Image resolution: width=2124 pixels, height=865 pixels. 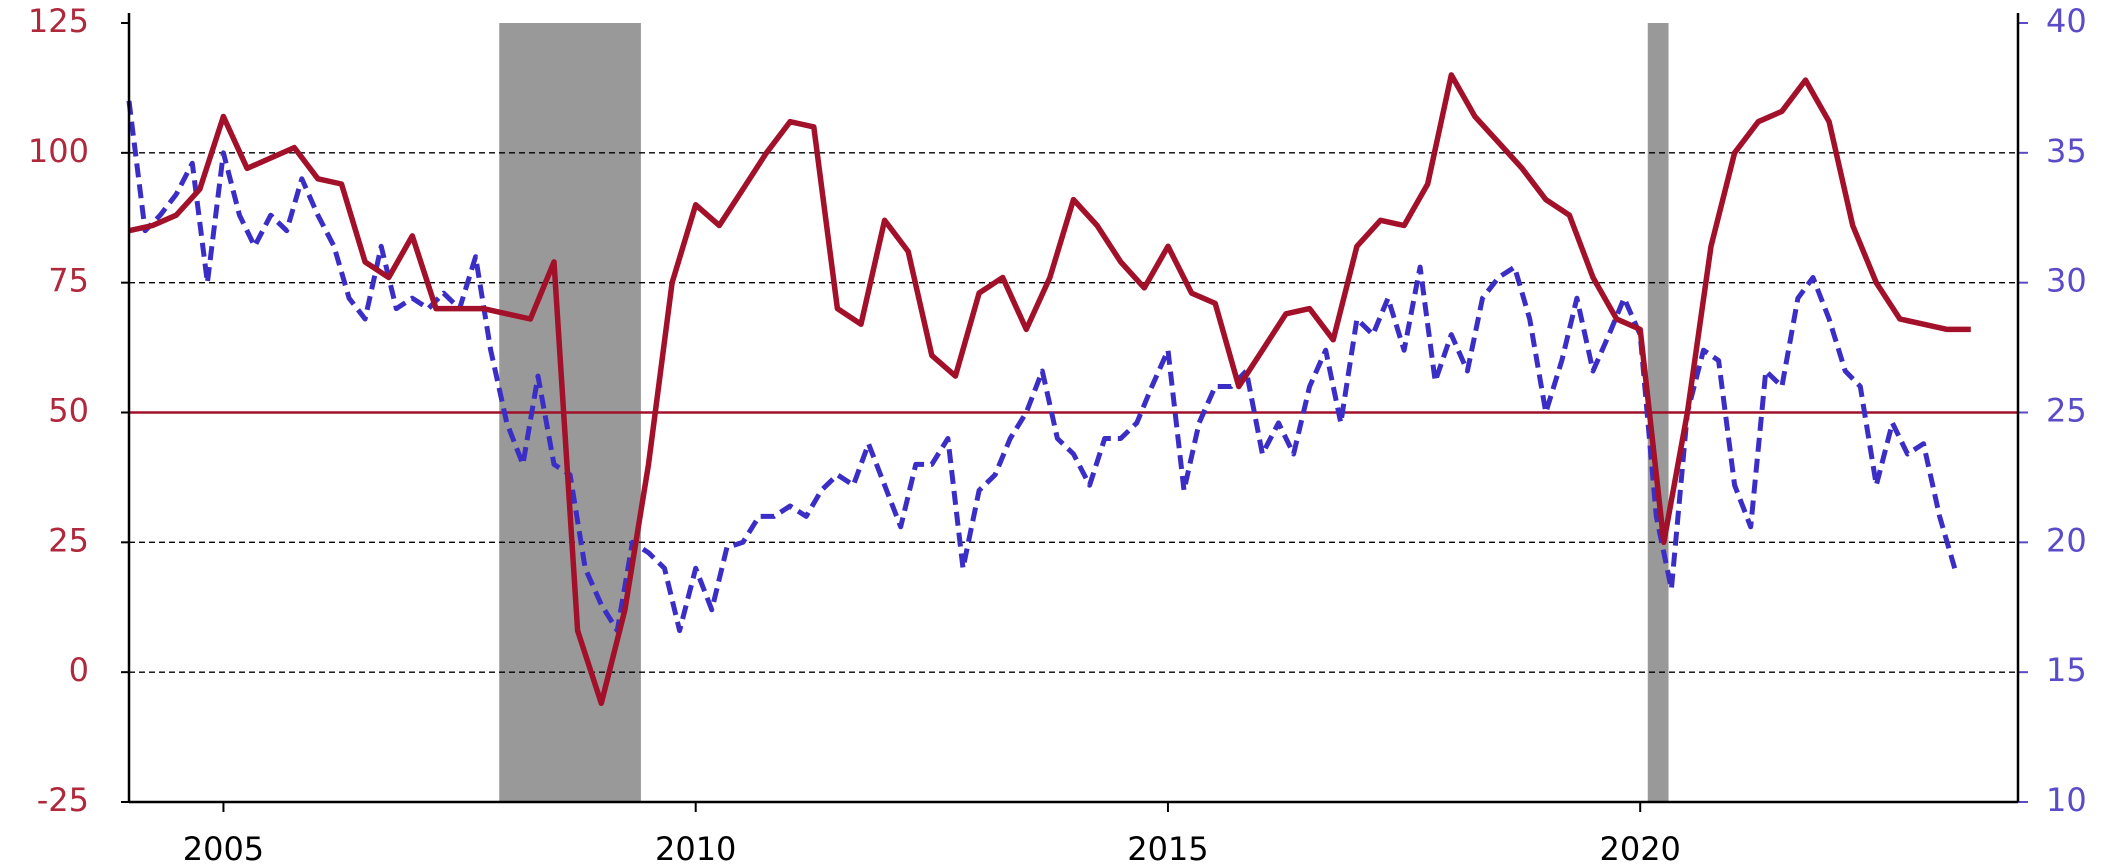 What do you see at coordinates (2066, 800) in the screenshot?
I see `y2-tick-label: 10` at bounding box center [2066, 800].